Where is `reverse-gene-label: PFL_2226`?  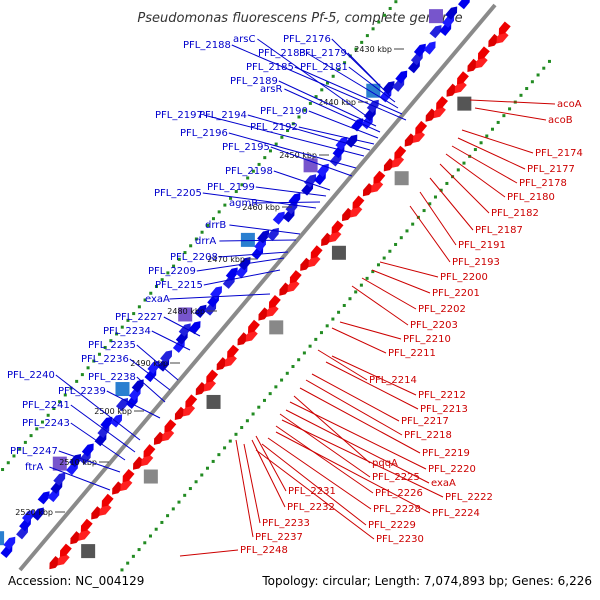 reverse-gene-label: PFL_2226 is located at coordinates (399, 493).